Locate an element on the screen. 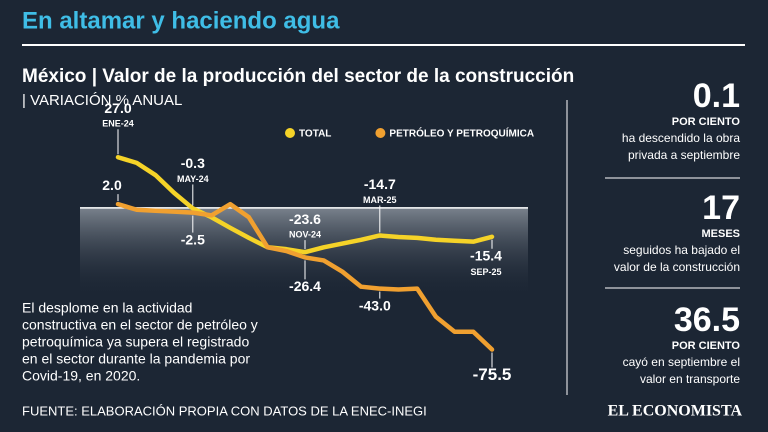  chart-subtitle: | VARIACIÓN % ANUAL is located at coordinates (102, 100).